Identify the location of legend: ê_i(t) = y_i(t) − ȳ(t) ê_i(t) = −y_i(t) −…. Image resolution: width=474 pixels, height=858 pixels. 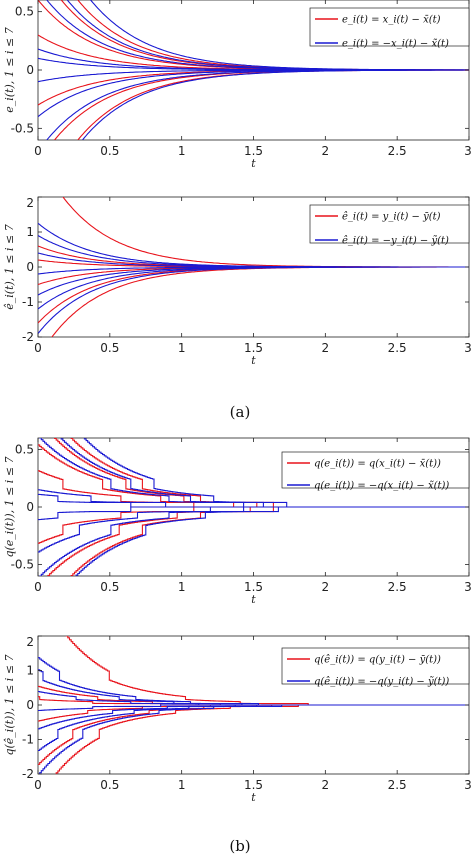
(389, 225).